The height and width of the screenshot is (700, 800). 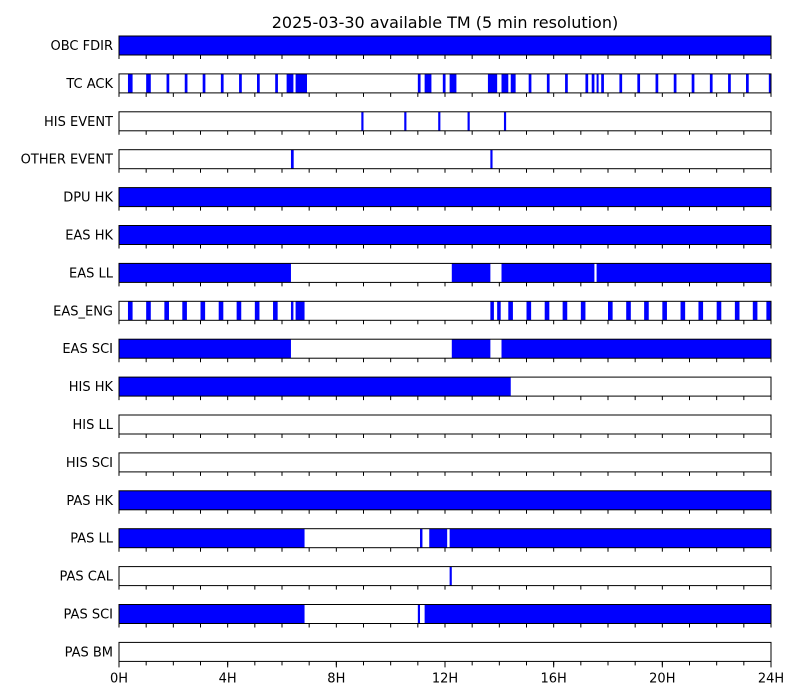 What do you see at coordinates (408, 123) in the screenshot?
I see `timeline-row: HIS EVENT` at bounding box center [408, 123].